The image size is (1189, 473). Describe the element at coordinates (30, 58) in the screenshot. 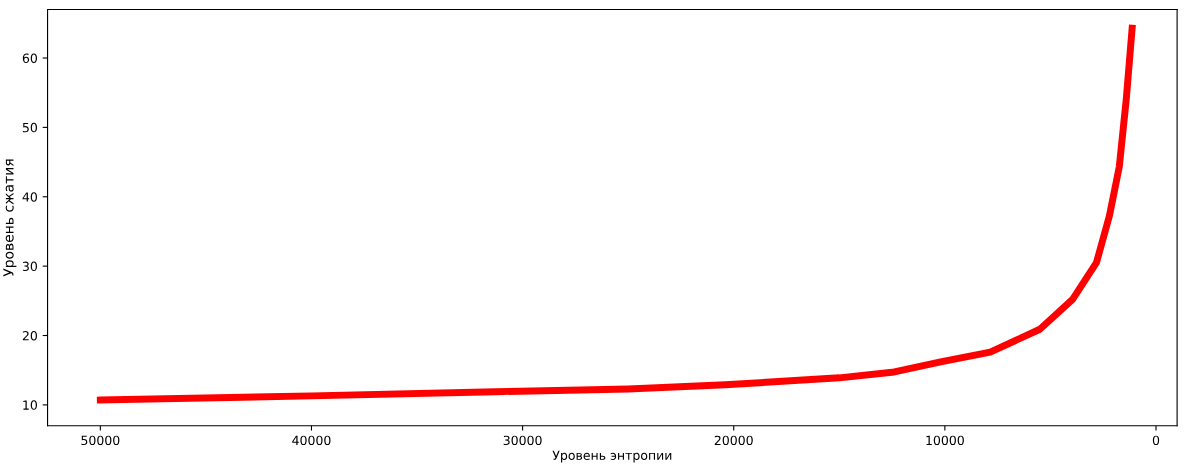

I see `y-tick-label: 60` at that location.